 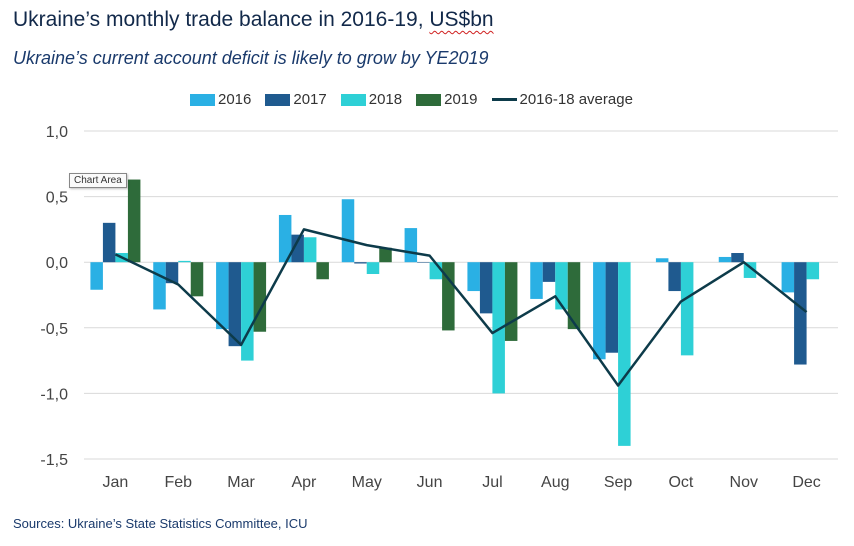 What do you see at coordinates (367, 482) in the screenshot?
I see `x-category-label: May` at bounding box center [367, 482].